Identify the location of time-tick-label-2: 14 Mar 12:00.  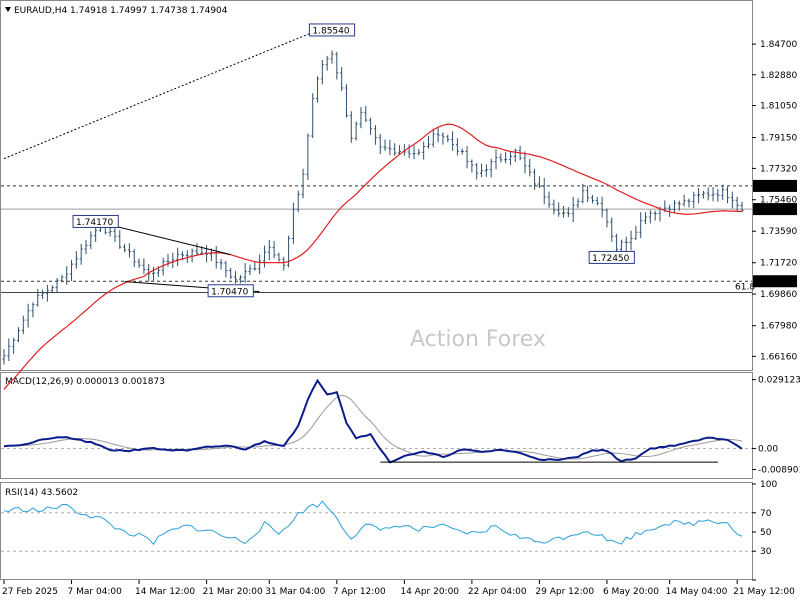
(165, 592).